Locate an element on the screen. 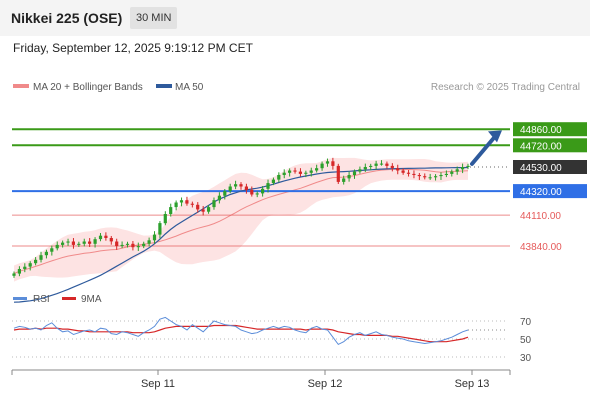 Image resolution: width=590 pixels, height=400 pixels. rsi-ma-line is located at coordinates (241, 333).